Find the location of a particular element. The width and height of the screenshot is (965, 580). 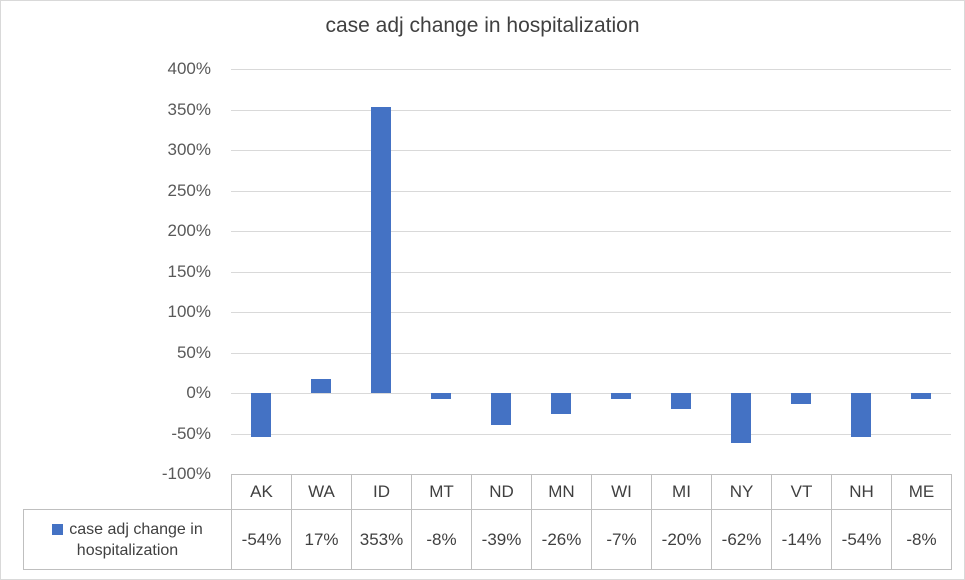

y-axis-tick-label: 0% is located at coordinates (198, 392).